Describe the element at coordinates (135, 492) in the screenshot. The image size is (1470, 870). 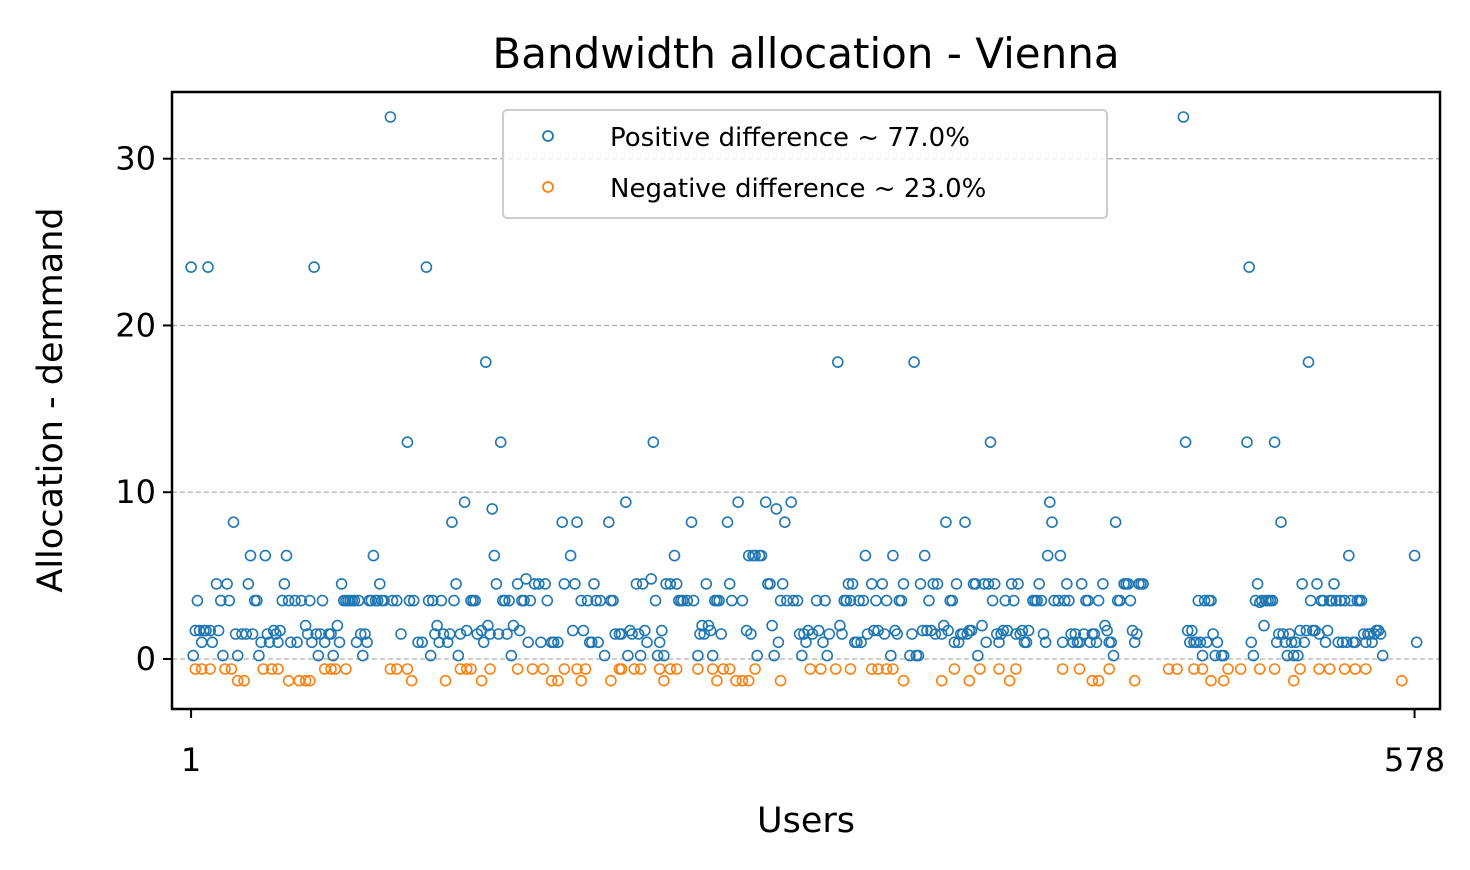
I see `y-tick-label: 10` at that location.